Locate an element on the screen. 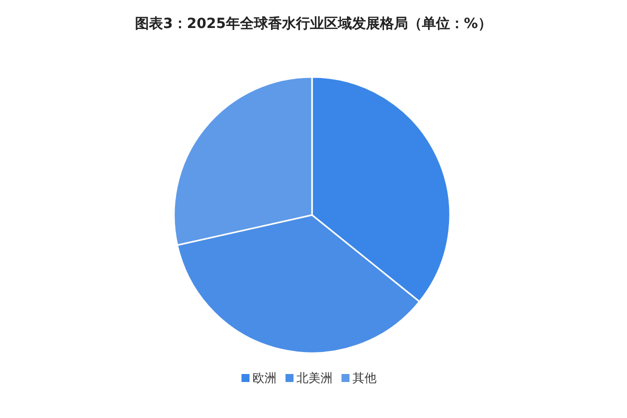 This screenshot has width=627, height=418. chart-title: 图表3：2025年全球香水行业区域发展格局（单位：%） is located at coordinates (313, 24).